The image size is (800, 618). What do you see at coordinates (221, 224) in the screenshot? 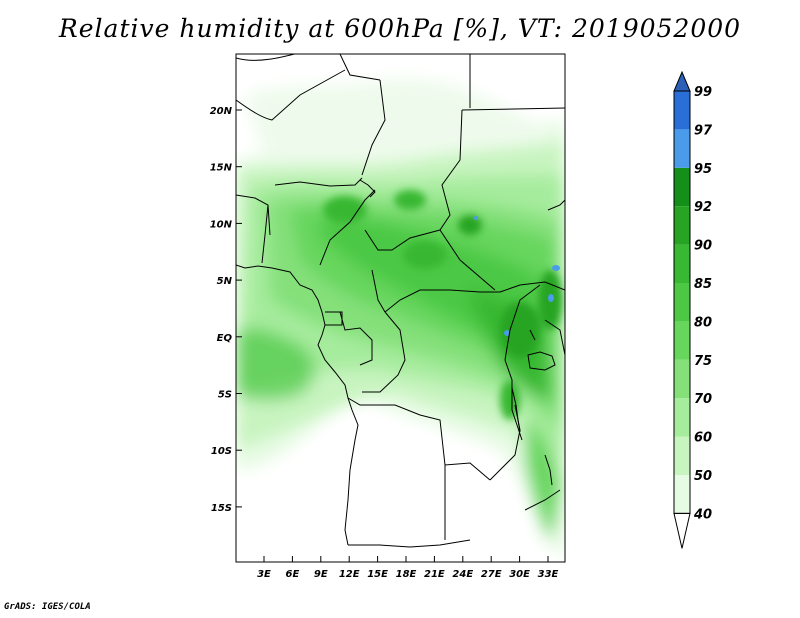
I see `lat-label: 10N` at bounding box center [221, 224].